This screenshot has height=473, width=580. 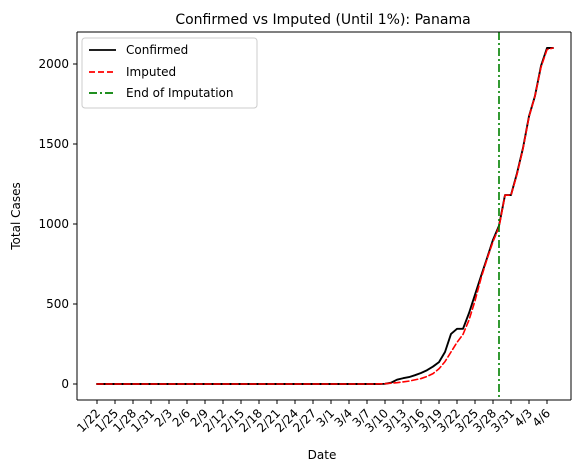 I want to click on legend: Confirmed Imputed End of Imputation, so click(x=169, y=73).